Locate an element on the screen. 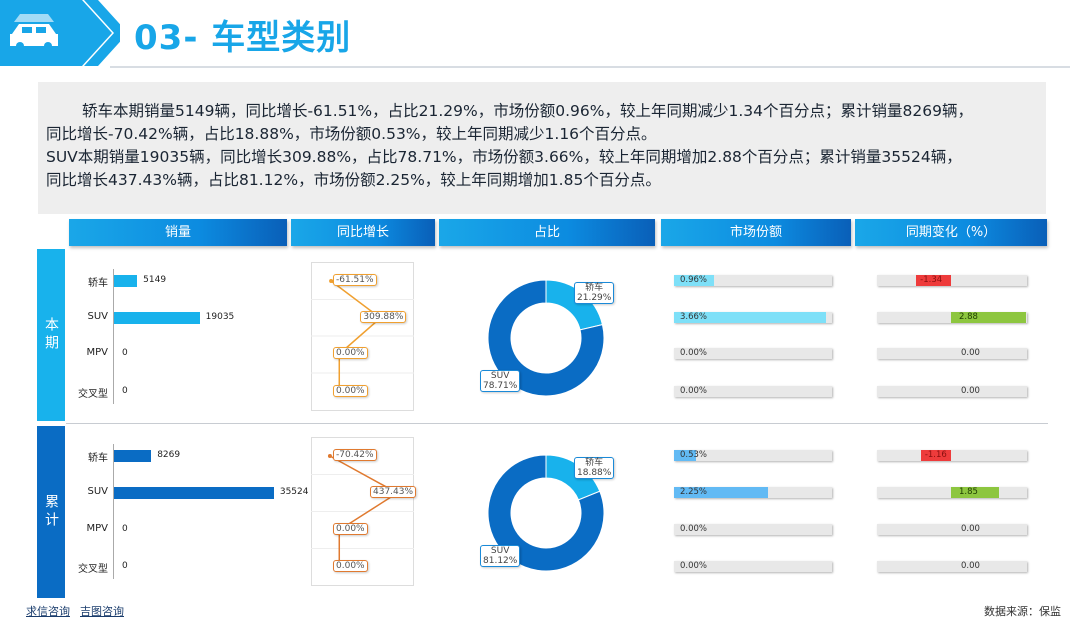 The image size is (1080, 627). donut-label-sedan: 轿车 18.88% is located at coordinates (594, 467).